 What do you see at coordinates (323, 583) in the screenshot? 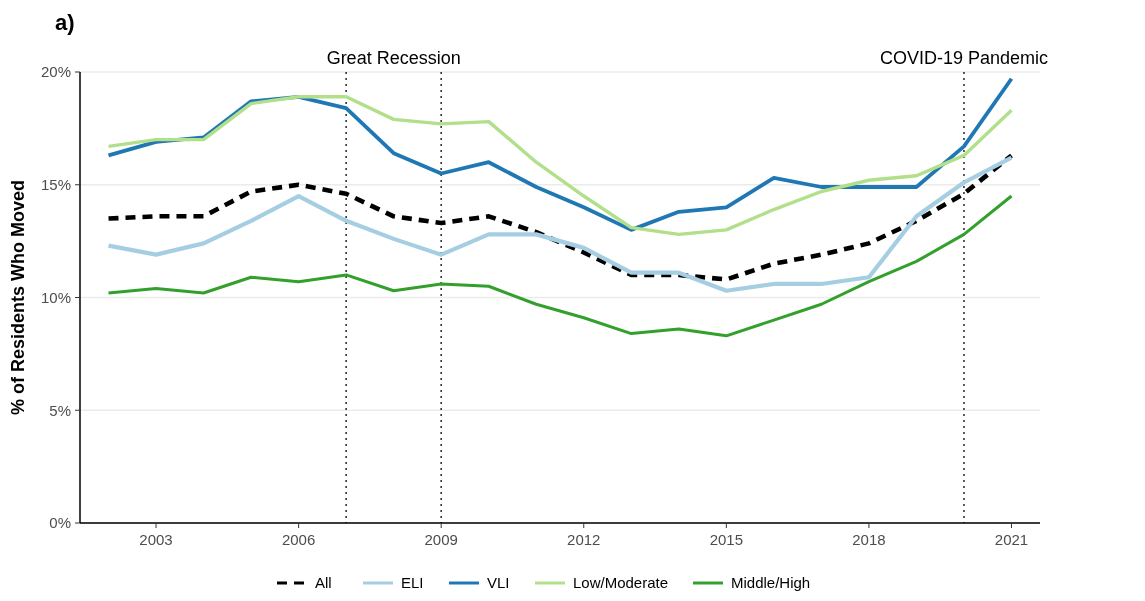
I see `legend-label: All` at bounding box center [323, 583].